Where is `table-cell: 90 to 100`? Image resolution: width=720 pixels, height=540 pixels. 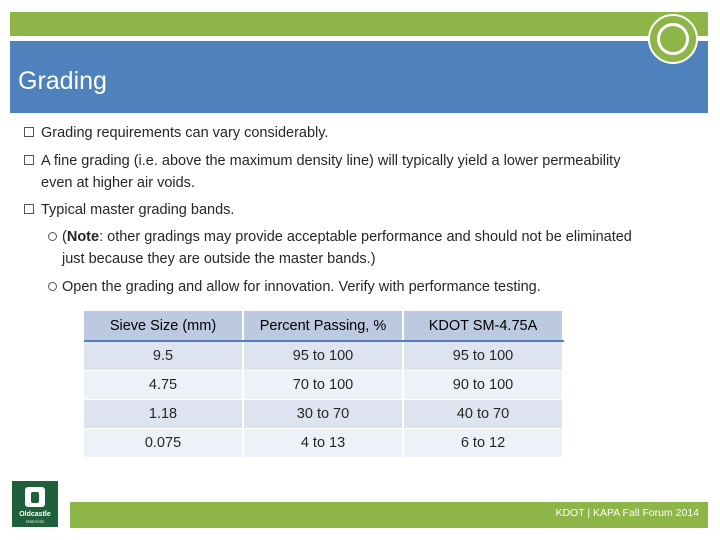 table-cell: 90 to 100 is located at coordinates (483, 385).